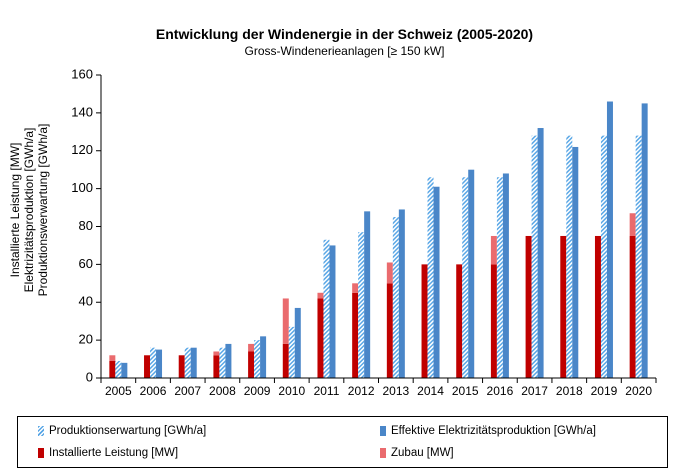 The image size is (689, 475). I want to click on bar-effektive-produktion-2020, so click(644, 240).